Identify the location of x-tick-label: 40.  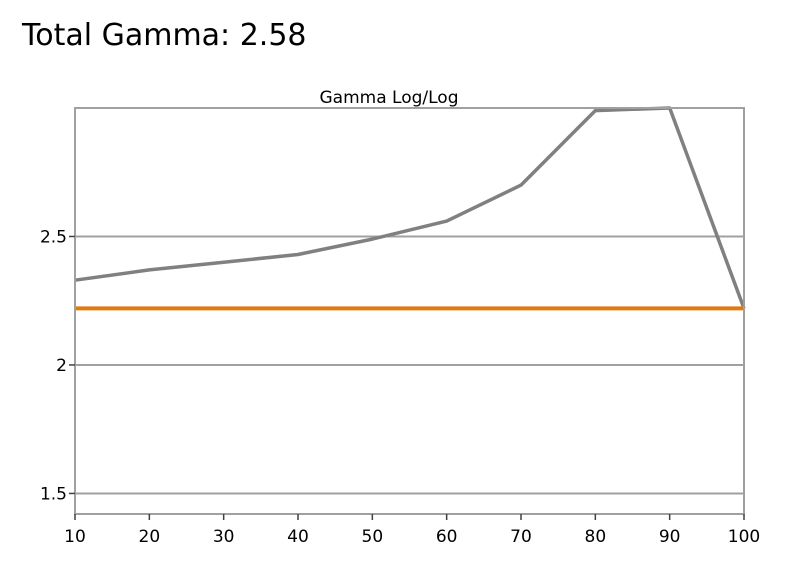
(298, 537).